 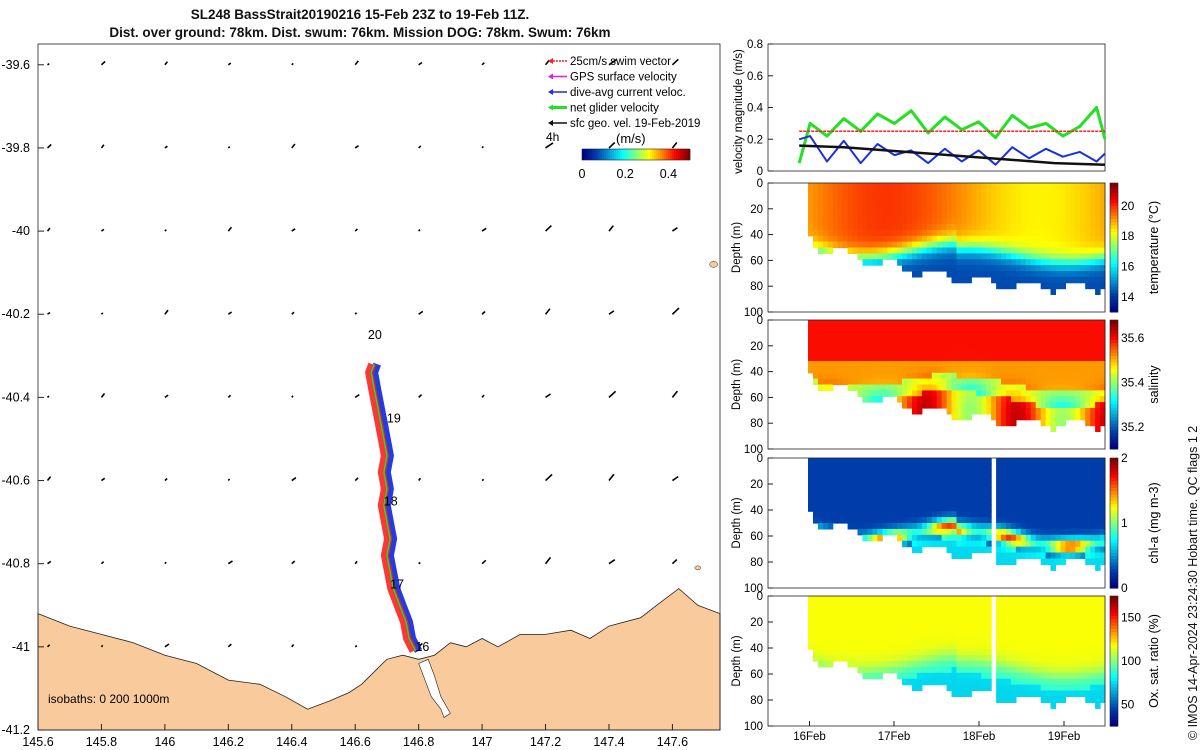 I want to click on sfc-velocity-arrow, so click(x=102, y=313).